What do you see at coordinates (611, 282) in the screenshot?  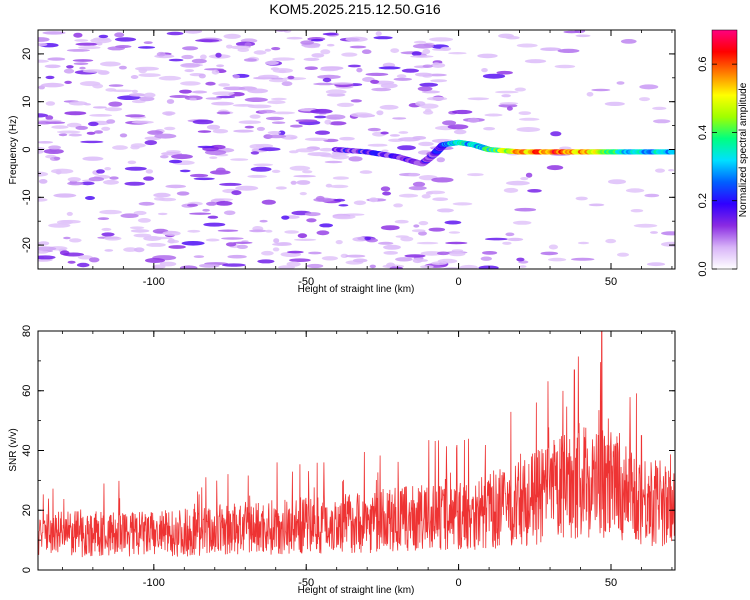 I see `x-tick-label: 50` at bounding box center [611, 282].